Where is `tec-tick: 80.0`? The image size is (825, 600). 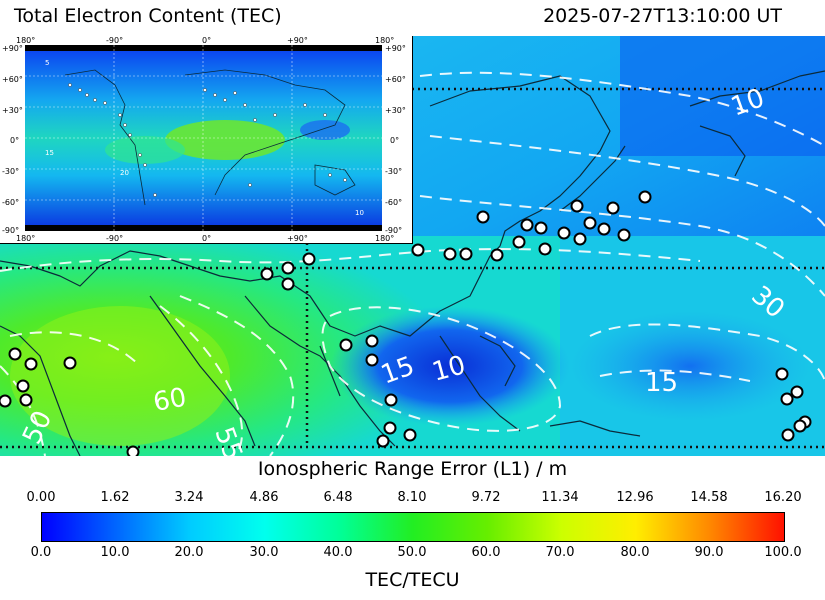
tec-tick: 80.0 is located at coordinates (635, 552).